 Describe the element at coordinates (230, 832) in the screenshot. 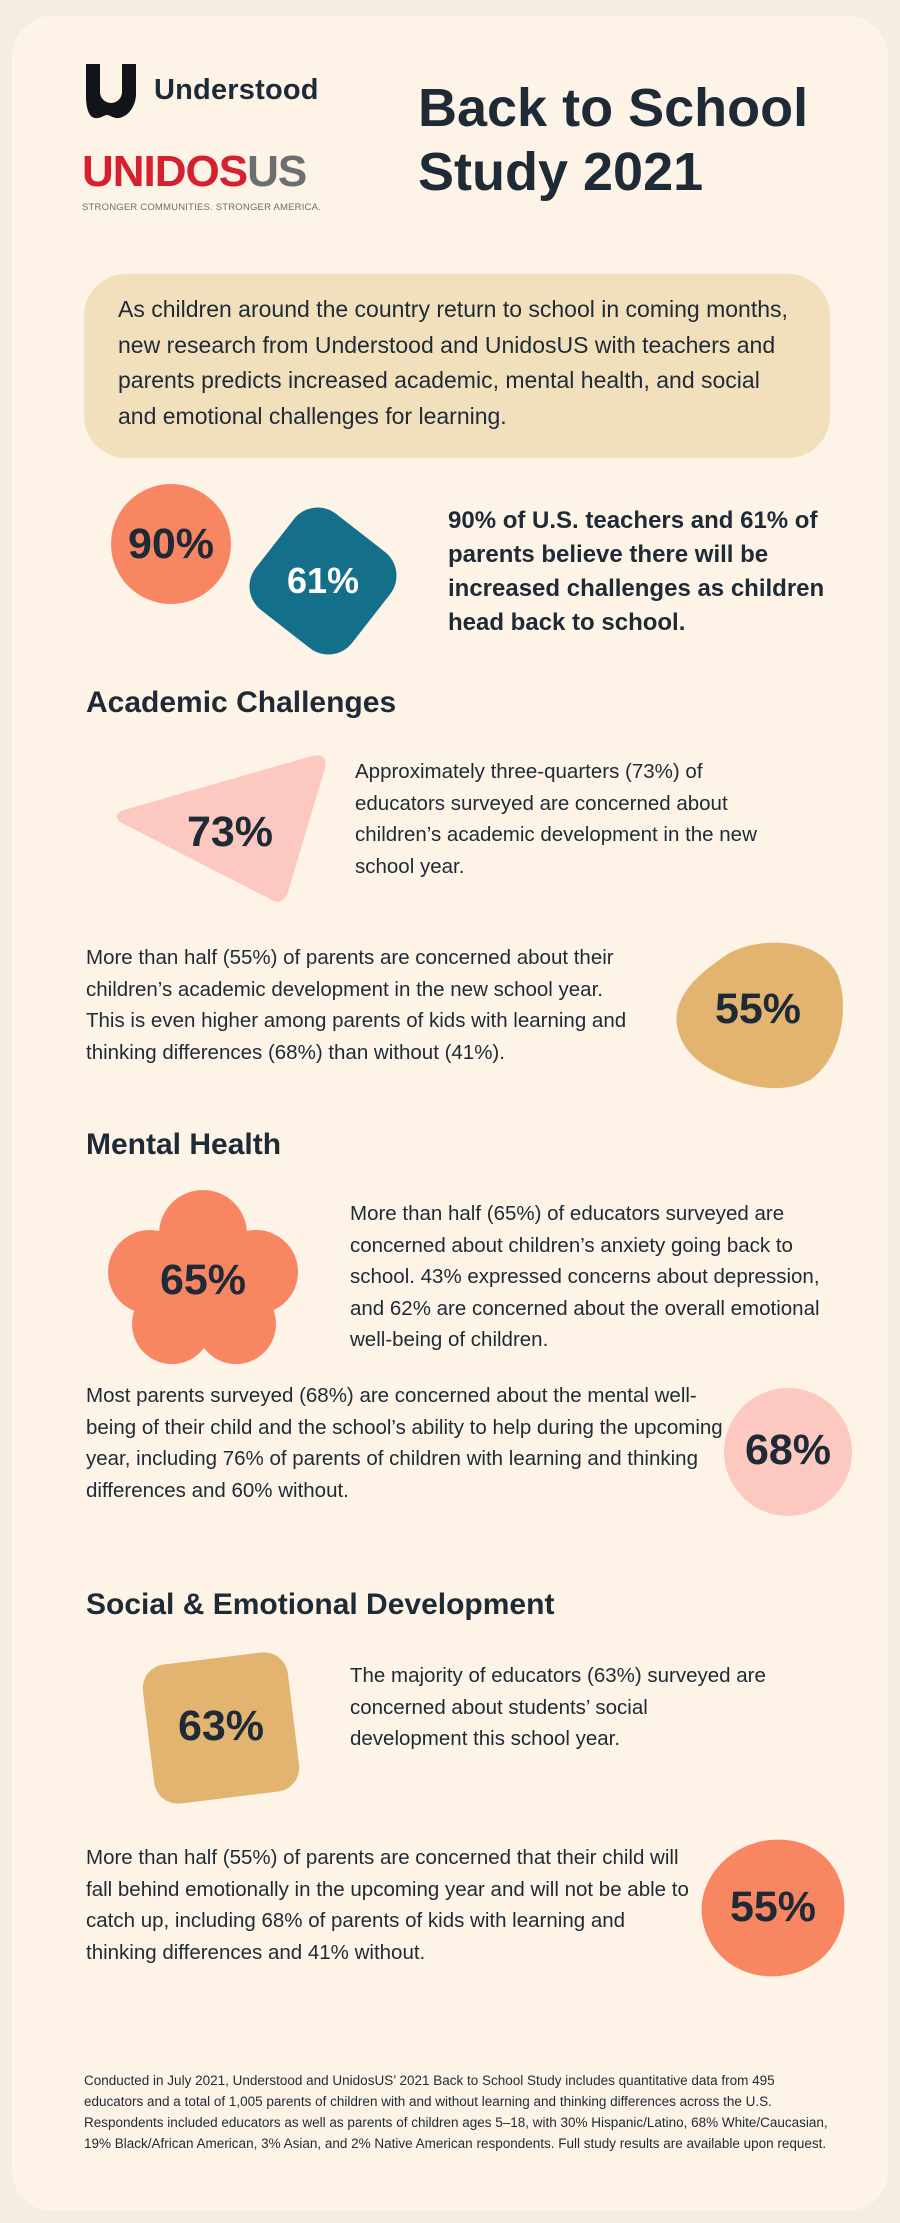

I see `stat-label-73: 73%` at that location.